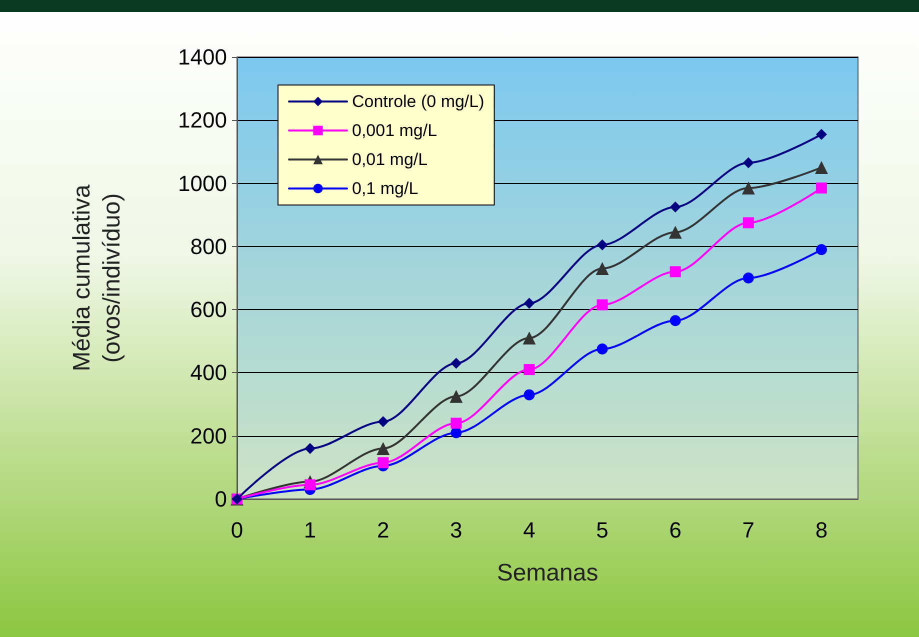  I want to click on x-tick-label: 8, so click(821, 530).